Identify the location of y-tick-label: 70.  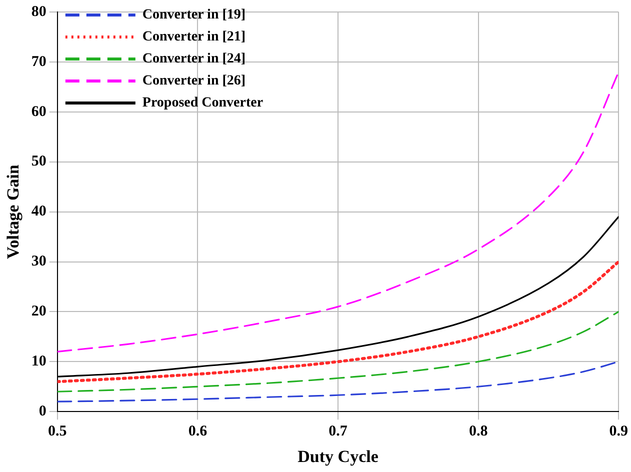
(38, 62).